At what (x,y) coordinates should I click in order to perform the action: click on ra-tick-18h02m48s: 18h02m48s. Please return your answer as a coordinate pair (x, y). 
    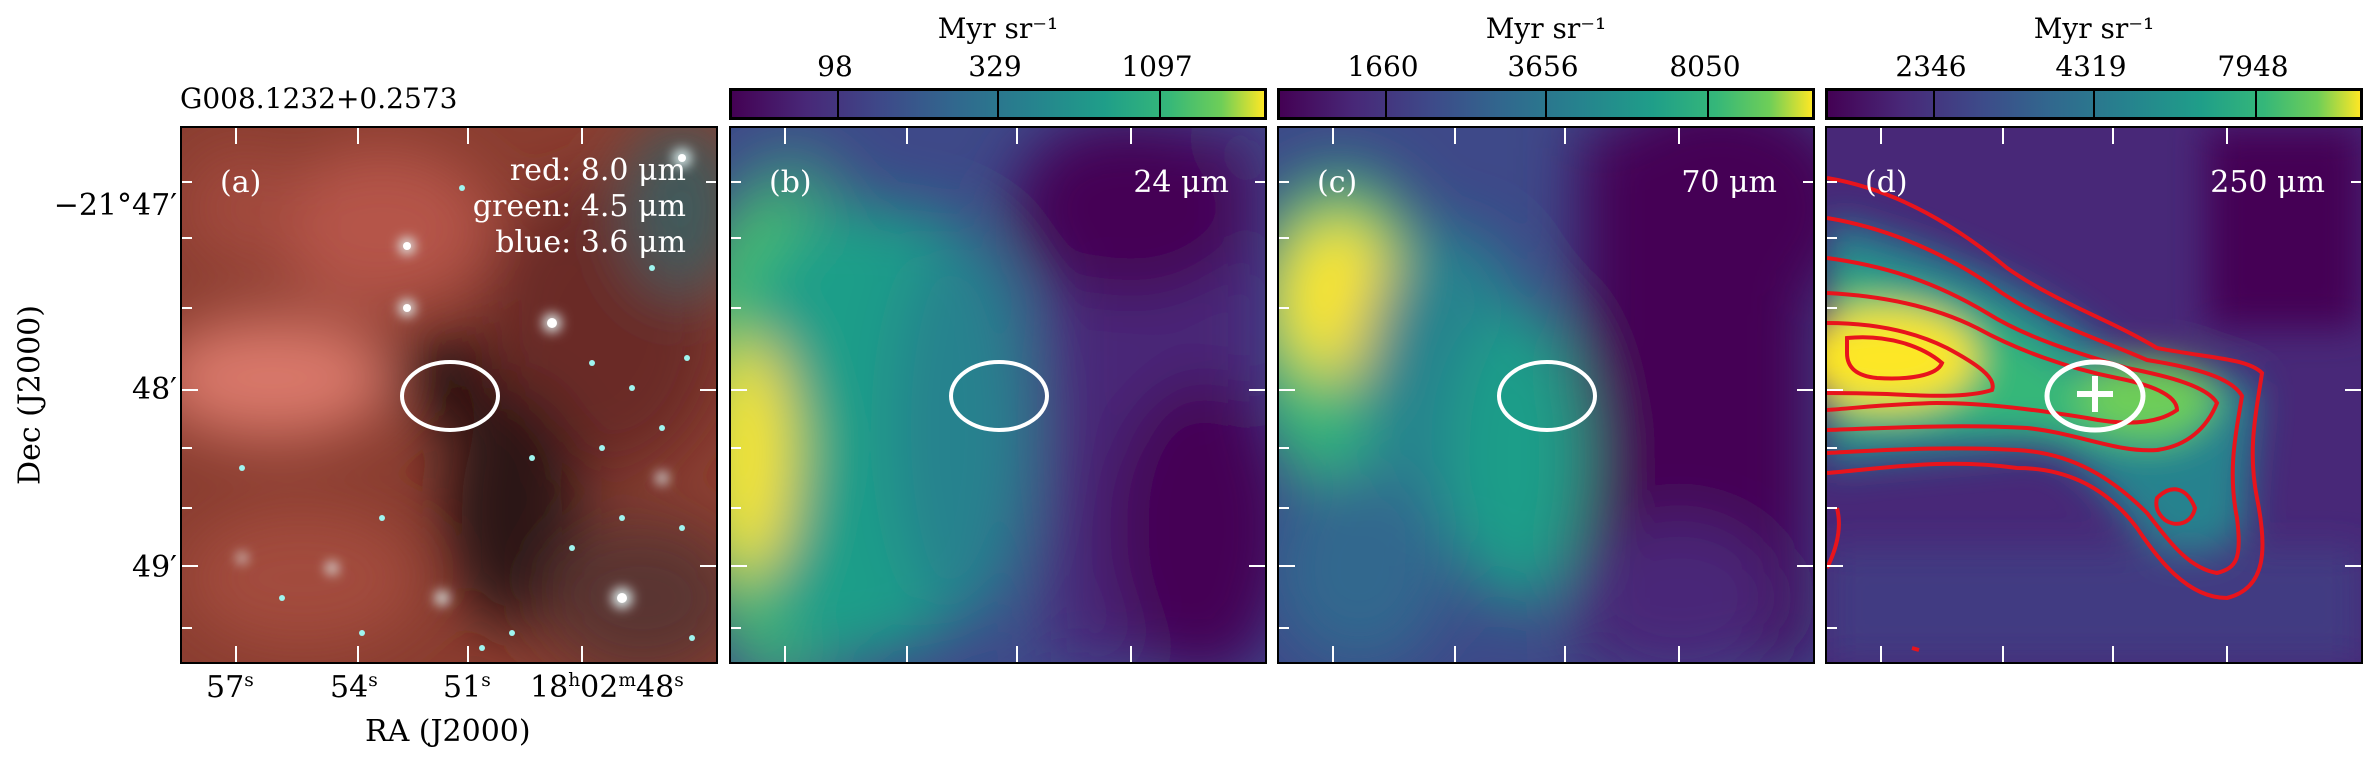
    Looking at the image, I should click on (607, 687).